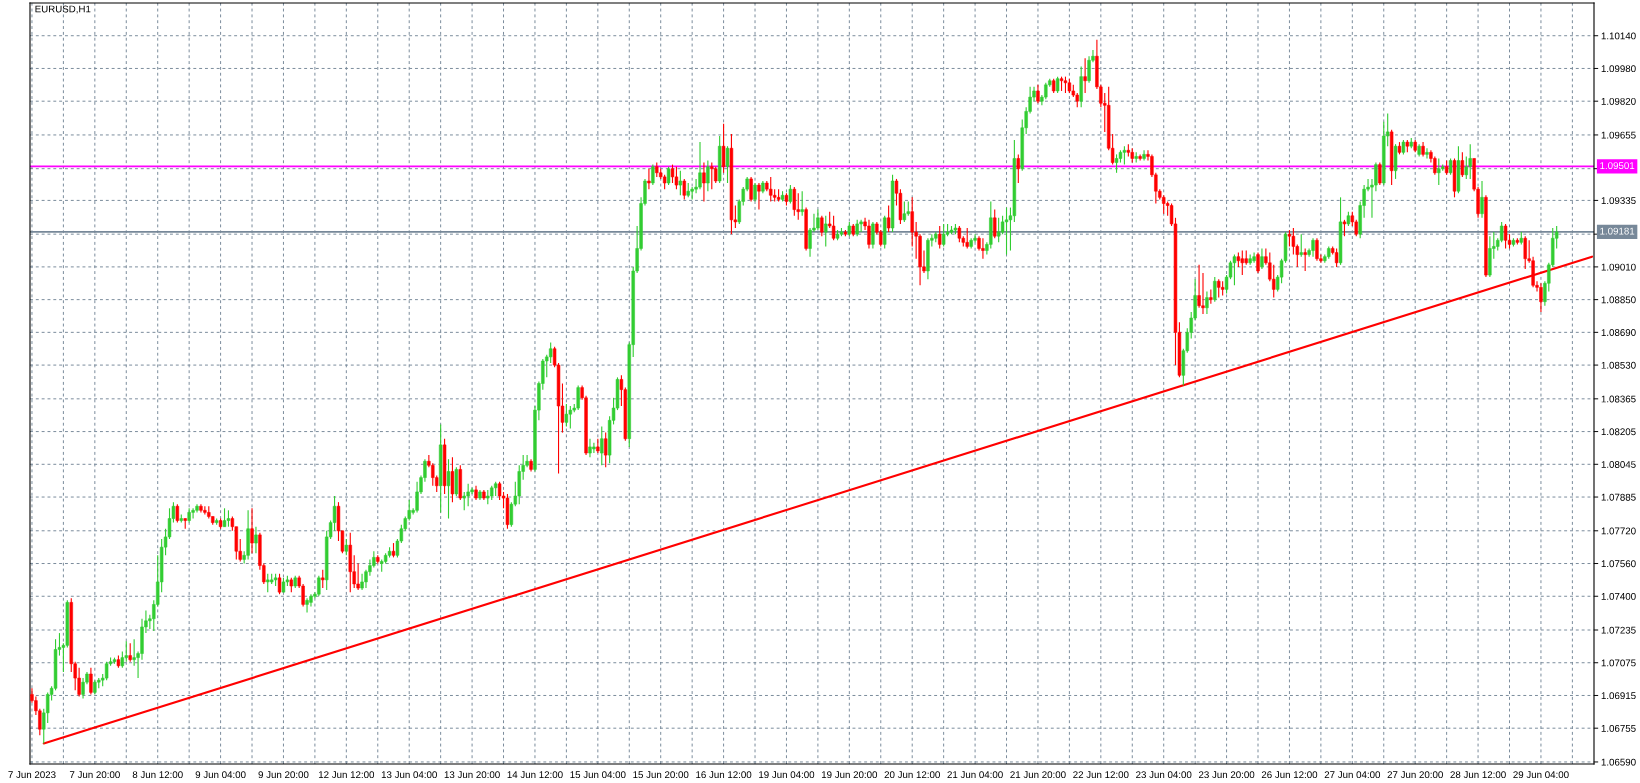 This screenshot has width=1640, height=783. I want to click on x-tick-label: 27 Jun 20:00, so click(1415, 775).